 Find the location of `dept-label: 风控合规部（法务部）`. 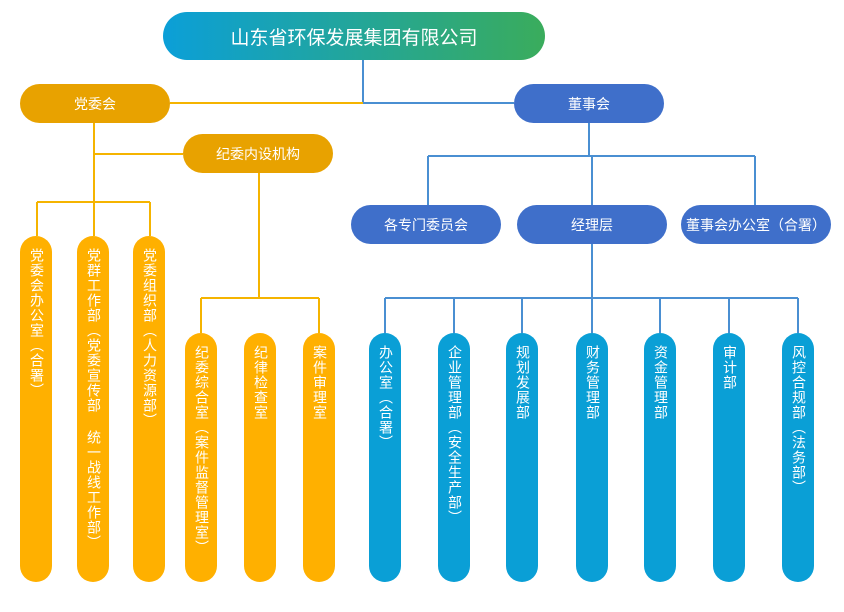

dept-label: 风控合规部（法务部） is located at coordinates (798, 420).